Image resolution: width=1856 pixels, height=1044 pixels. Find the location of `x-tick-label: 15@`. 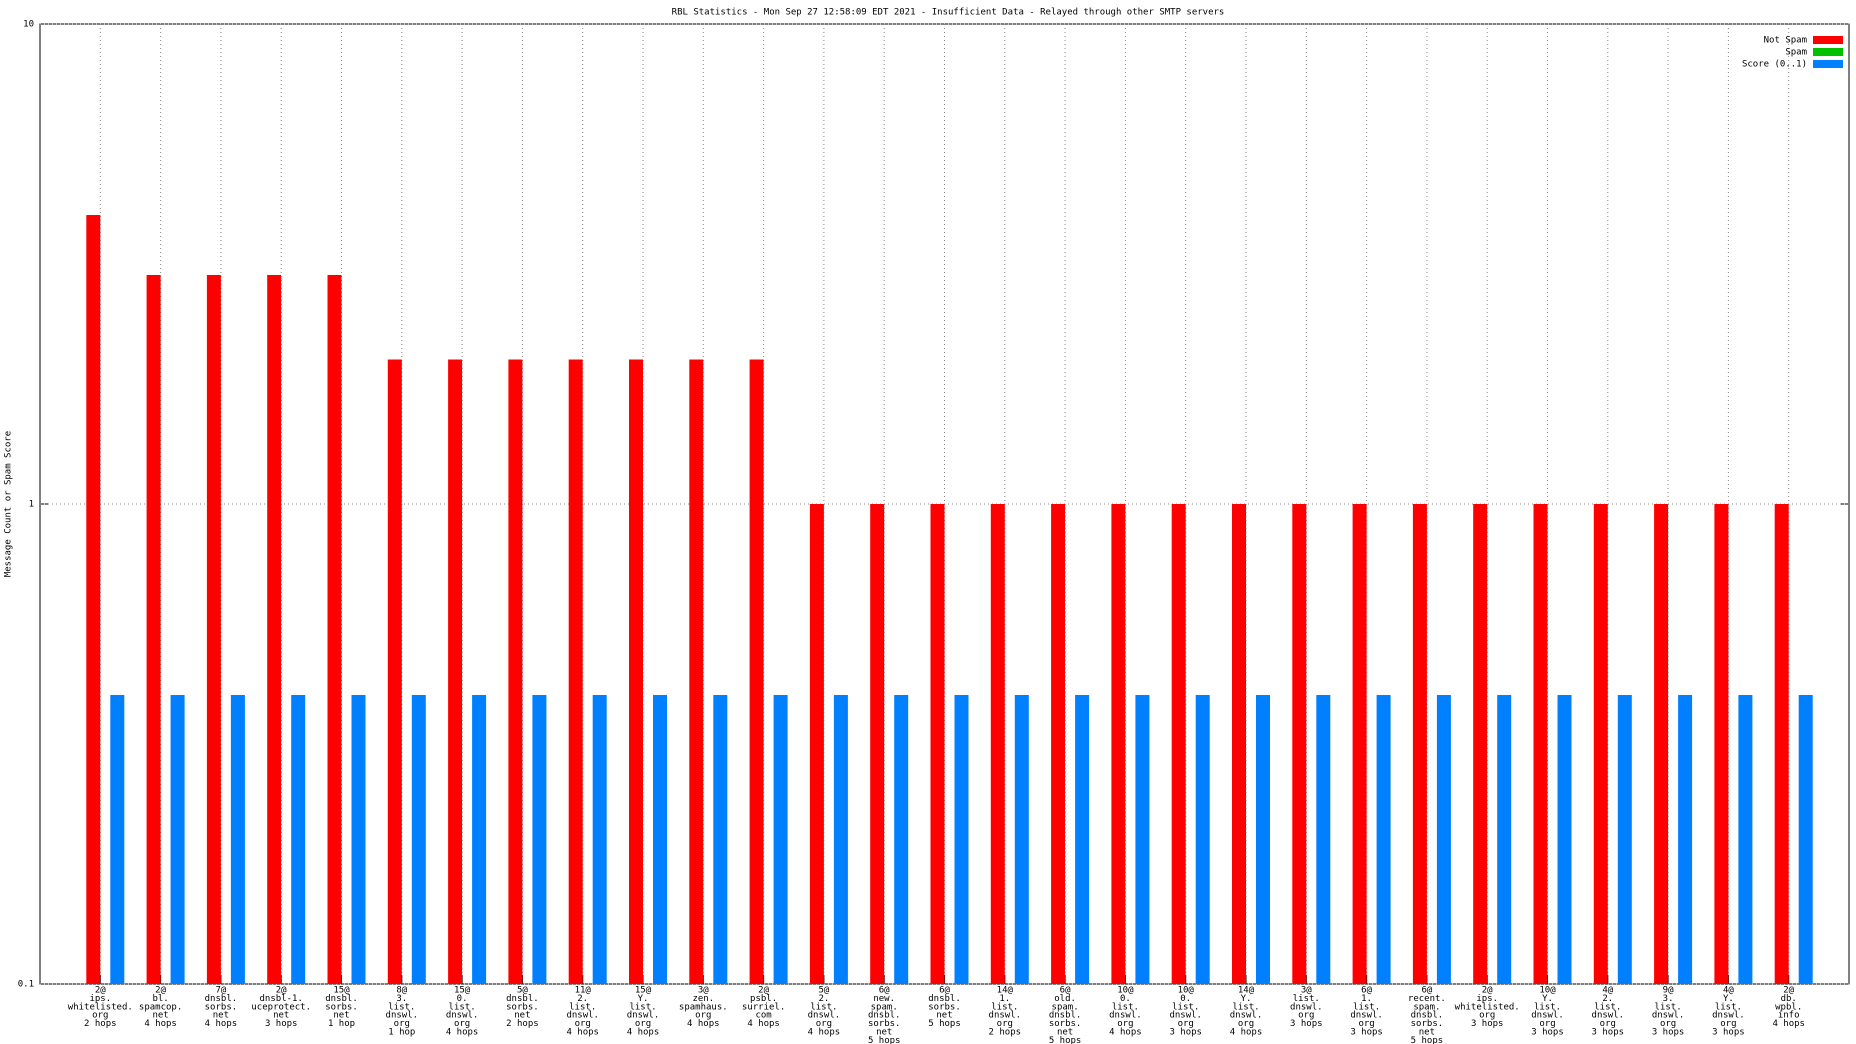

x-tick-label: 15@ is located at coordinates (341, 991).